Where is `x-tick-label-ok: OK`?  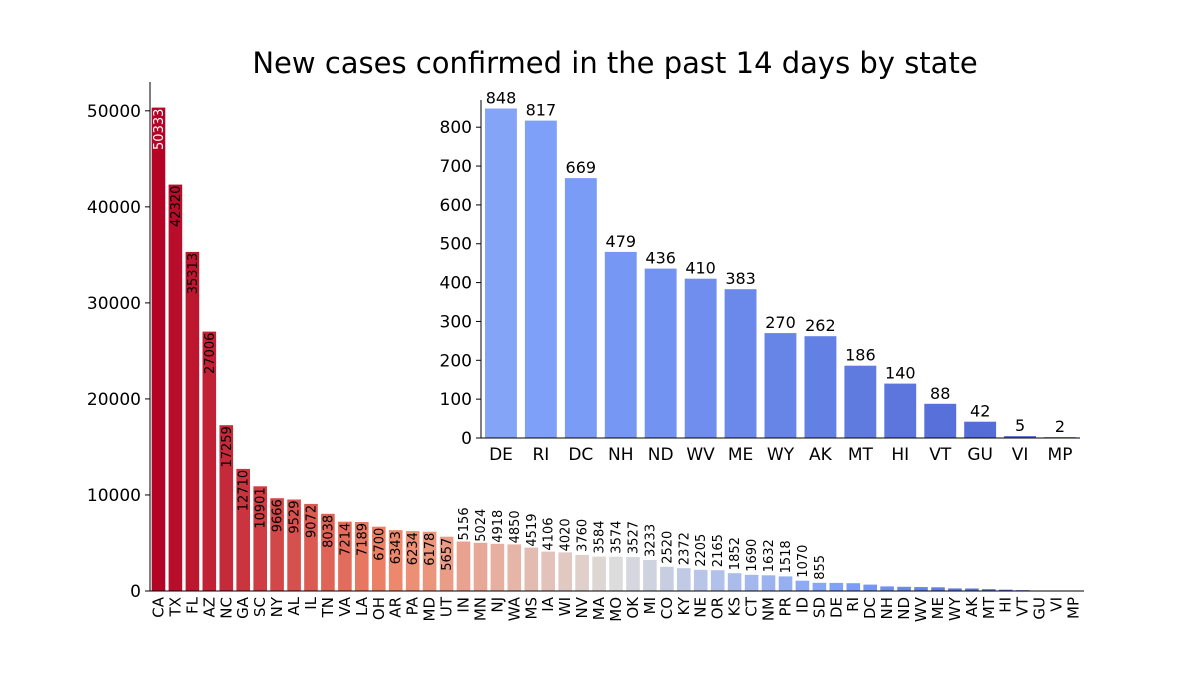 x-tick-label-ok: OK is located at coordinates (633, 607).